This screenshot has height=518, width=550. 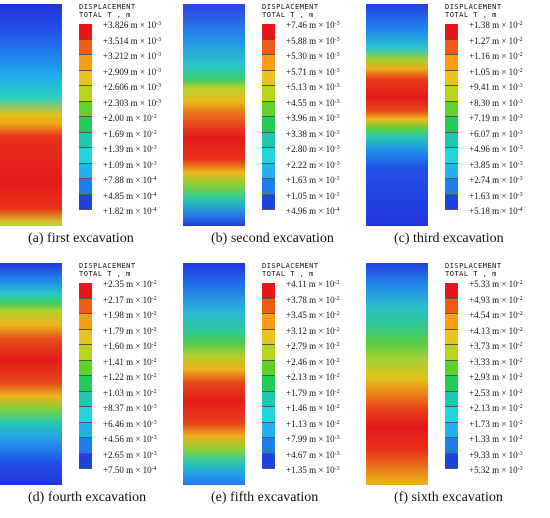 What do you see at coordinates (496, 377) in the screenshot?
I see `scale-value-label: +2.93 m × 10-2` at bounding box center [496, 377].